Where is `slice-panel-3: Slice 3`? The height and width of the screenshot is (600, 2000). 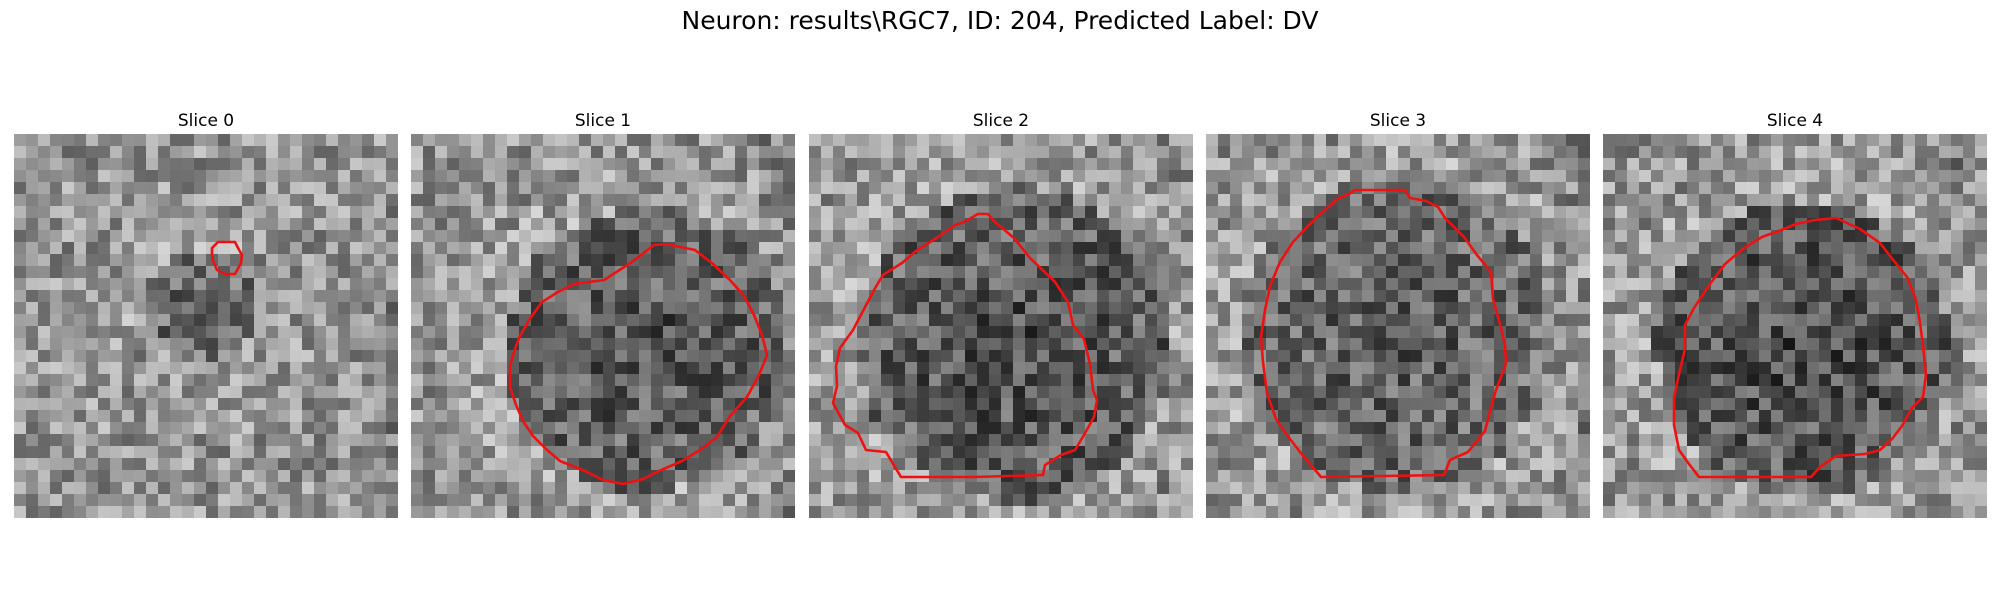 slice-panel-3: Slice 3 is located at coordinates (1398, 313).